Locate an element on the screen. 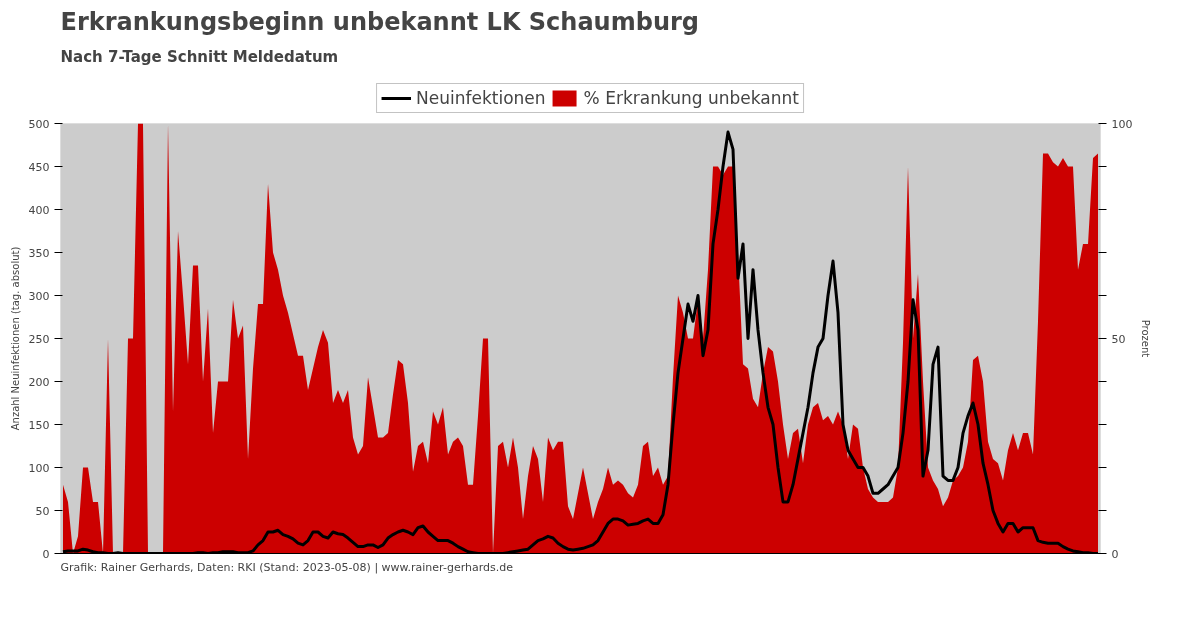 The height and width of the screenshot is (628, 1200). y-tick-label: 350 is located at coordinates (39, 253).